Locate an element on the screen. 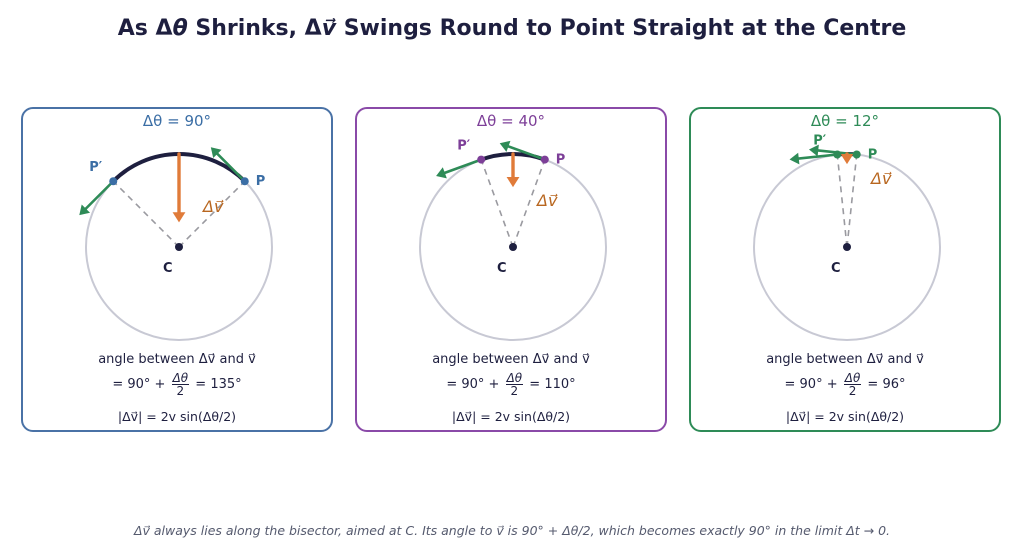  angle-equation: = 90° + Δθ 2 = 96° is located at coordinates (845, 384).